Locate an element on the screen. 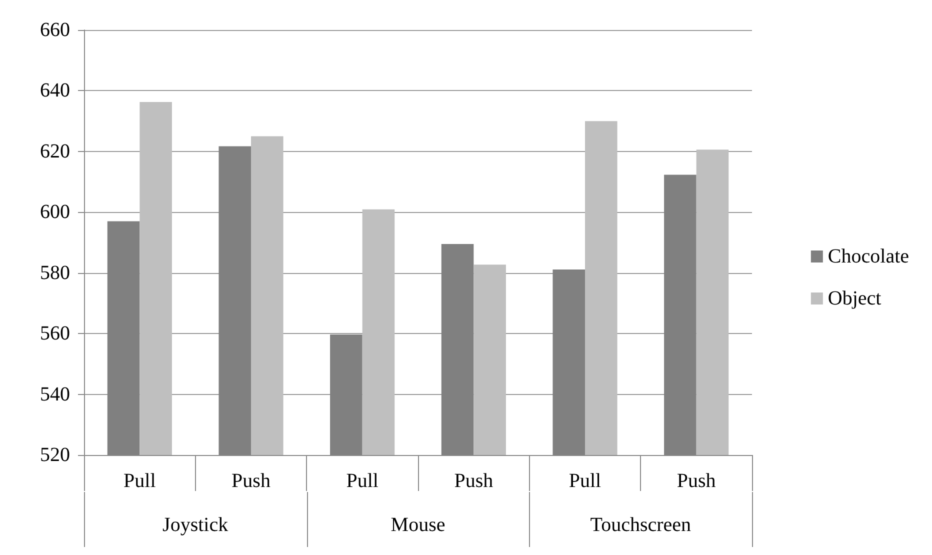  y-tick-label: 520 is located at coordinates (55, 455).